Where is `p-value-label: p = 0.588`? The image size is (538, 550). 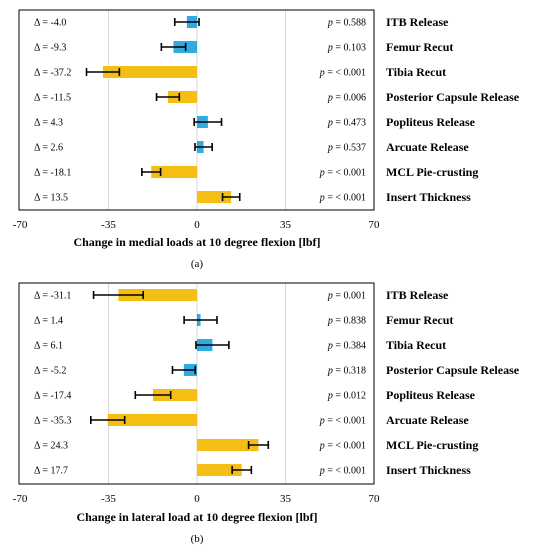 p-value-label: p = 0.588 is located at coordinates (346, 23).